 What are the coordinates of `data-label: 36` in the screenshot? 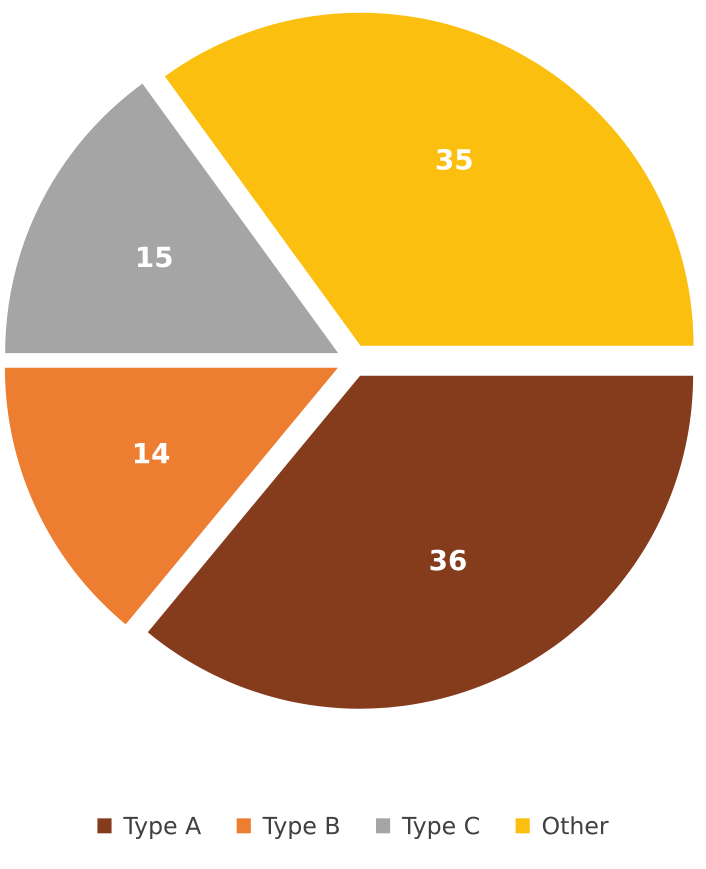 It's located at (448, 560).